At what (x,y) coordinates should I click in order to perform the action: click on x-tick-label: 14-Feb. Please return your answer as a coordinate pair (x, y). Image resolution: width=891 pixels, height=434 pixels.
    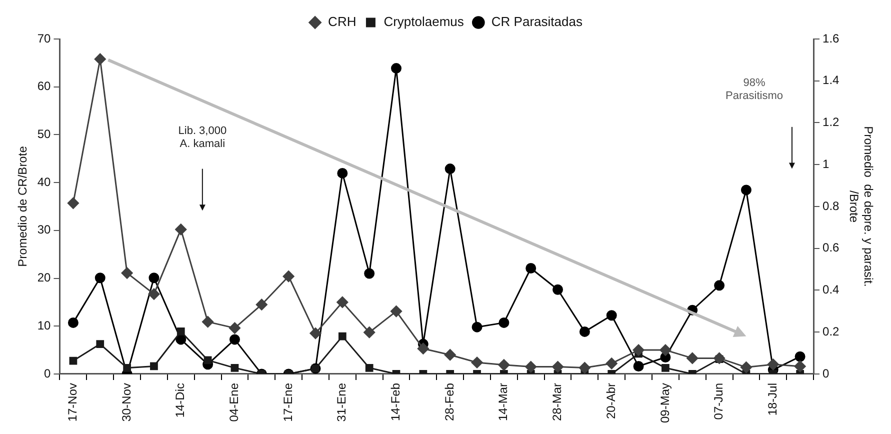
    Looking at the image, I should click on (395, 402).